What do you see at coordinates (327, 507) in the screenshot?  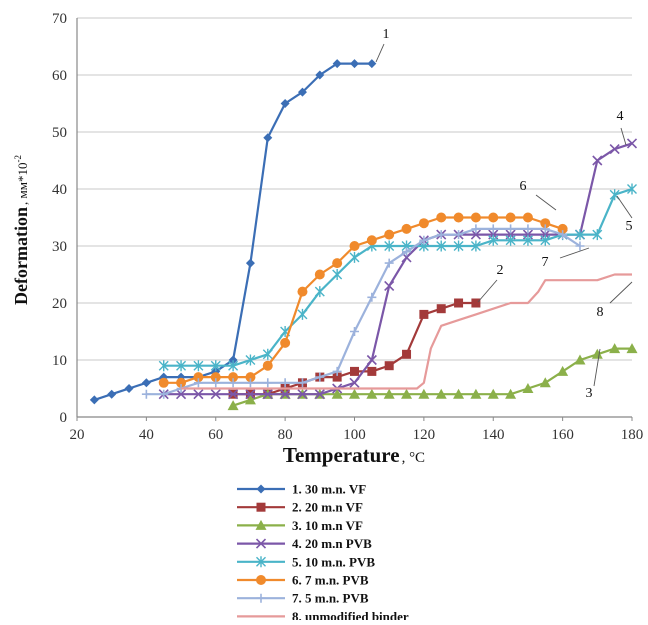 I see `legend-label: 2. 20 m.n VF` at bounding box center [327, 507].